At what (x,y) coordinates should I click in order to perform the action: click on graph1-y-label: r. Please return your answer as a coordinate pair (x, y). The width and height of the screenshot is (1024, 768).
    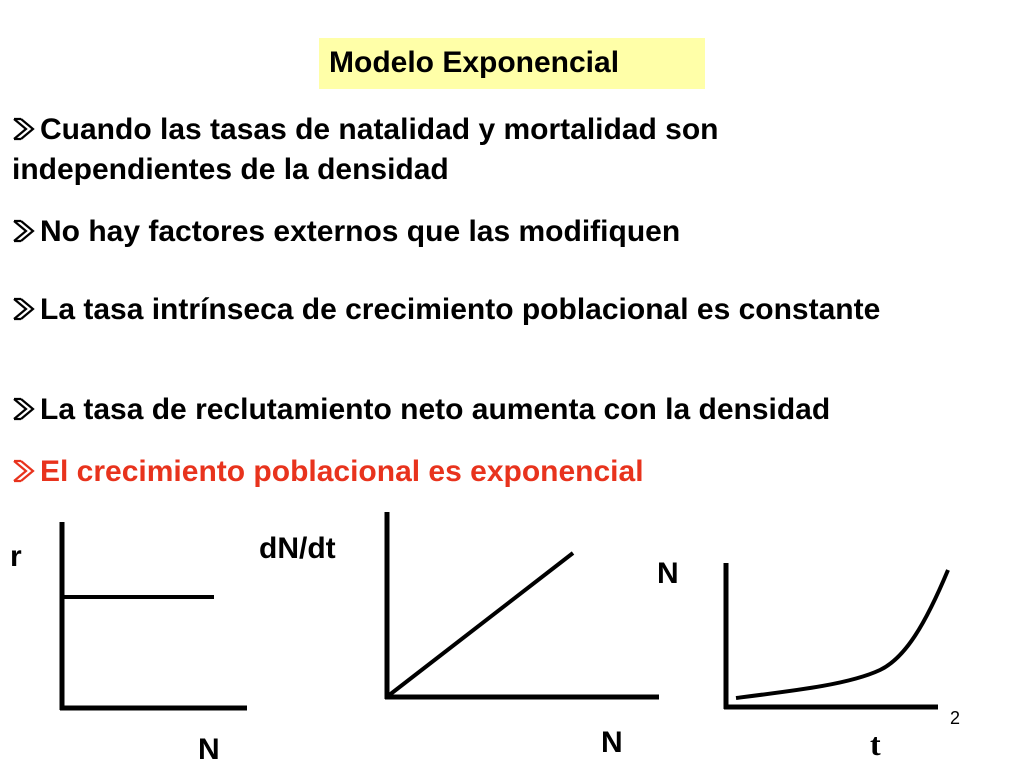
    Looking at the image, I should click on (16, 556).